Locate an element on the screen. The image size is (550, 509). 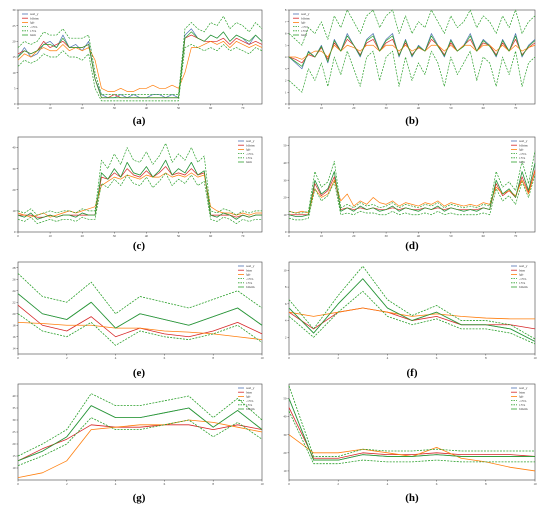
x-tick-label: 40 is located at coordinates (419, 108).